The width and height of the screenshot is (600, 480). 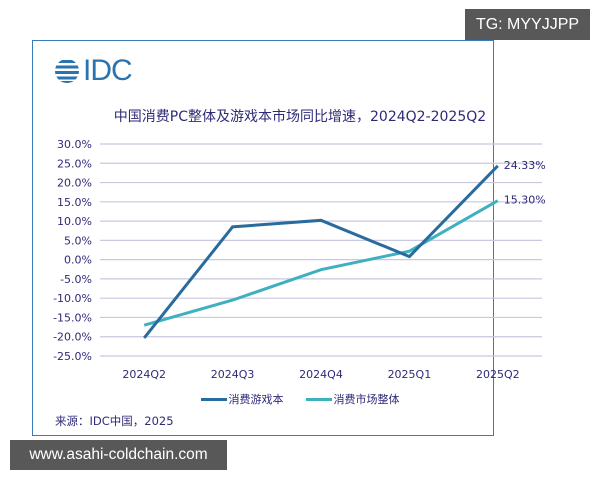 I want to click on y-tick-label: 0.0%, so click(x=78, y=260).